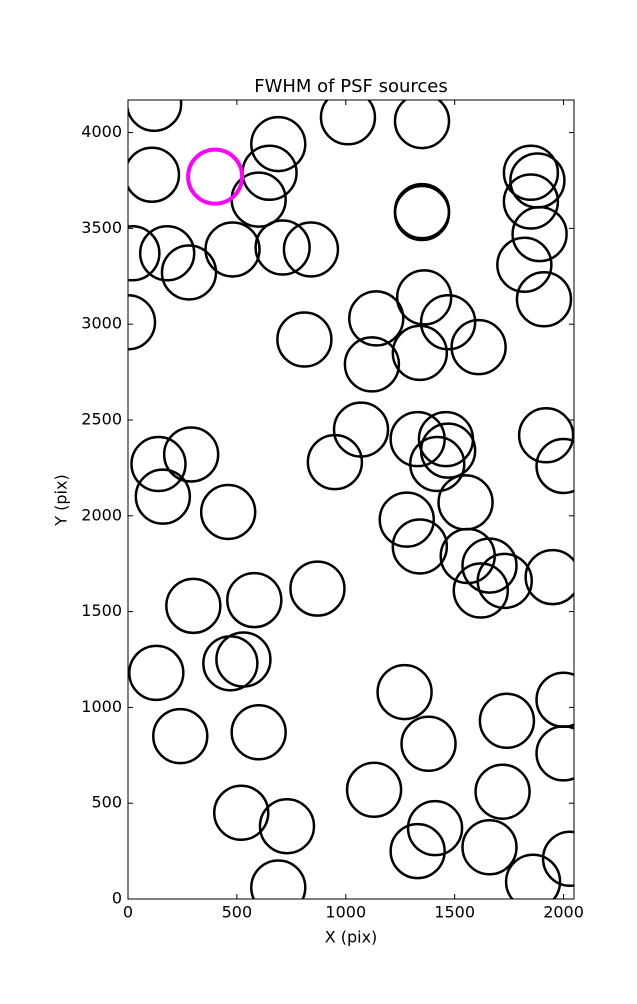  Describe the element at coordinates (101, 514) in the screenshot. I see `y-tick-label: 2000` at that location.